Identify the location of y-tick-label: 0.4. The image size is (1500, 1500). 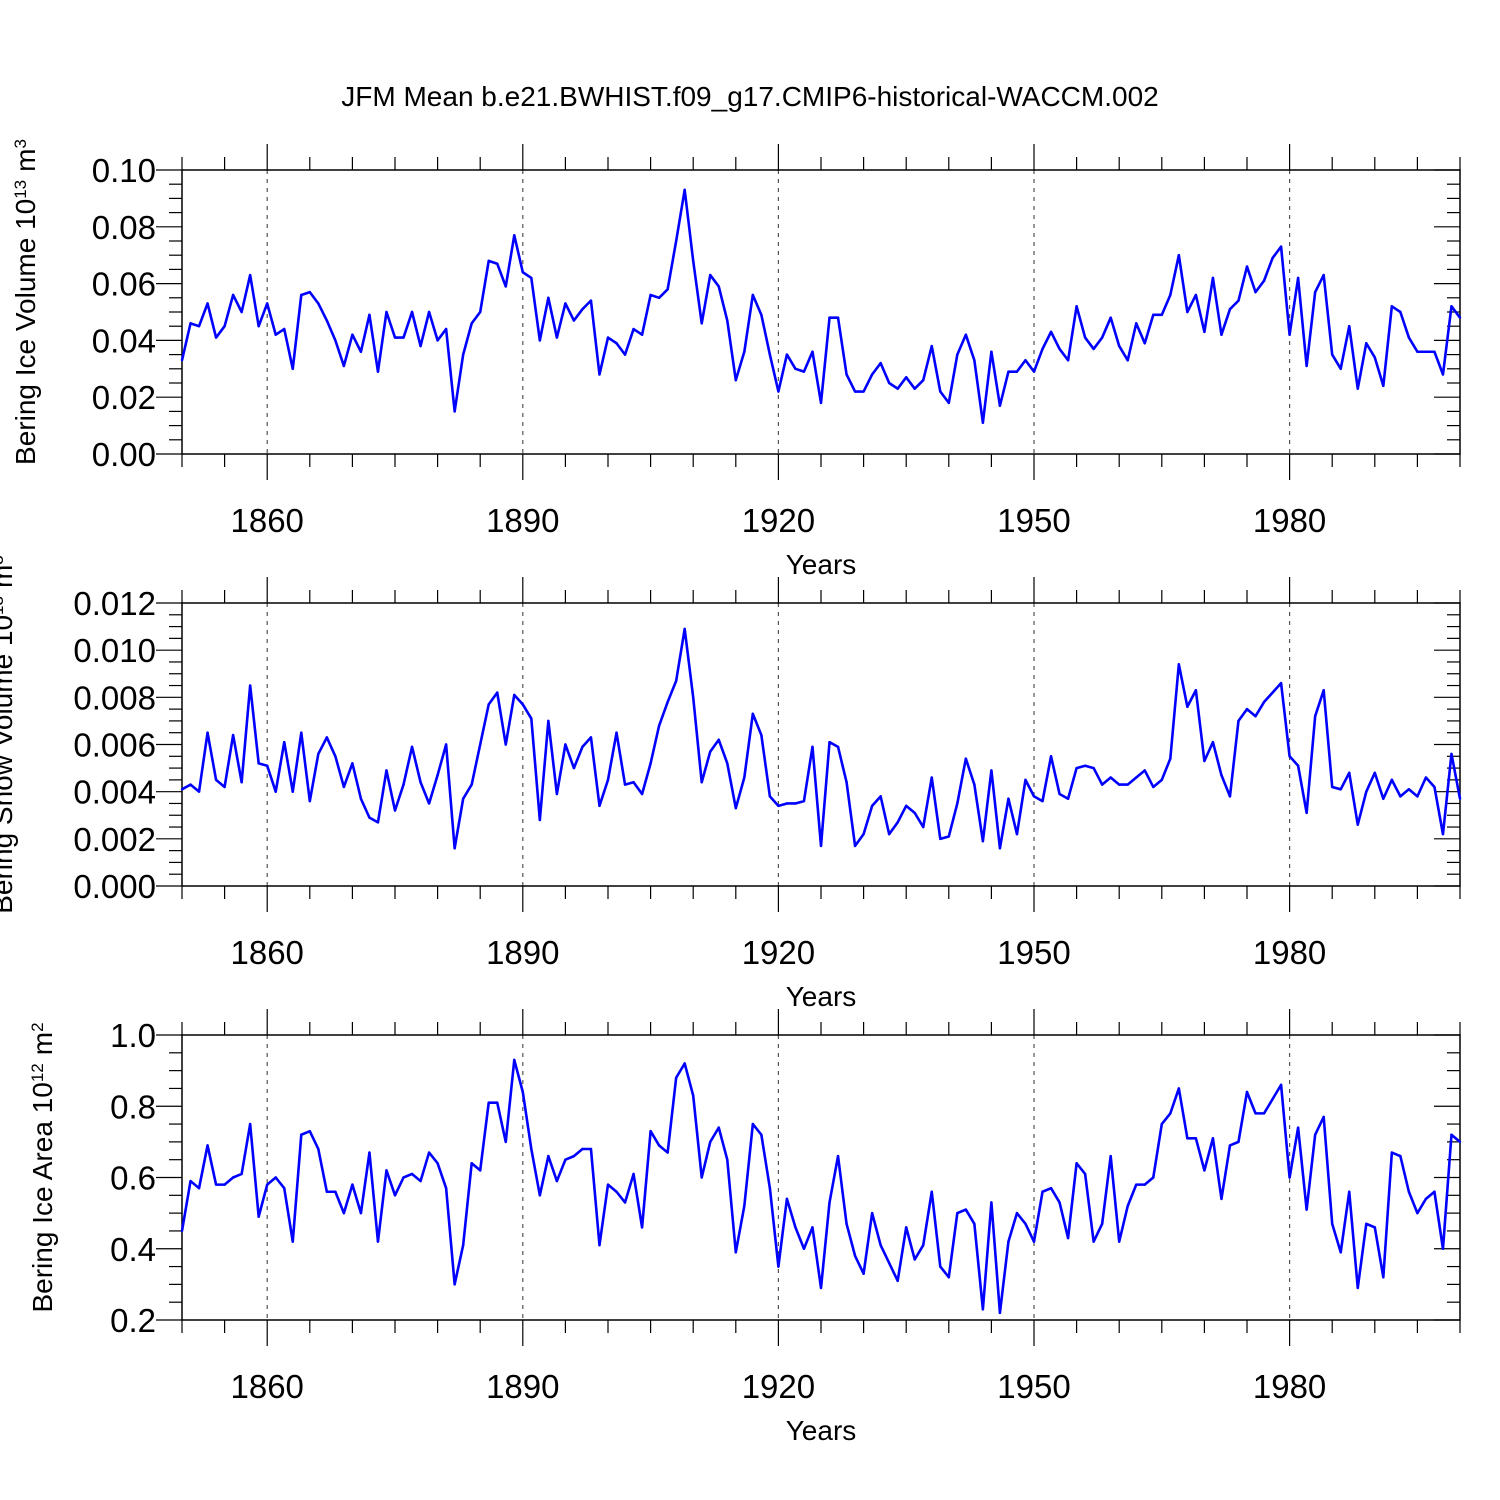
(133, 1249).